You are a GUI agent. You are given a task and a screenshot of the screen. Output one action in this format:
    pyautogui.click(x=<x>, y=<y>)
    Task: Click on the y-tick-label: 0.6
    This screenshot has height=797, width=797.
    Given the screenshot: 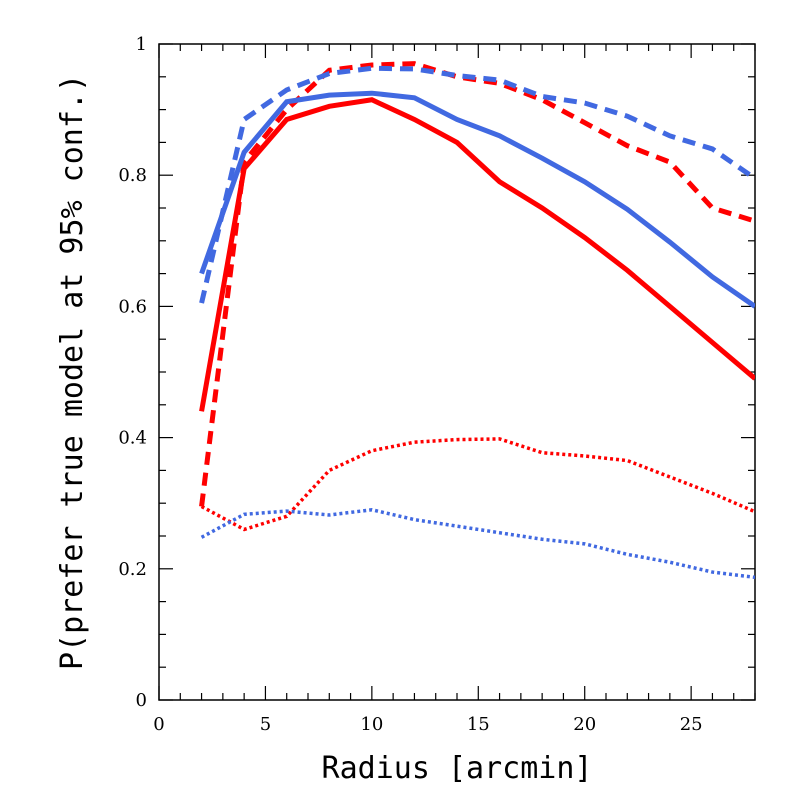 What is the action you would take?
    pyautogui.click(x=132, y=306)
    